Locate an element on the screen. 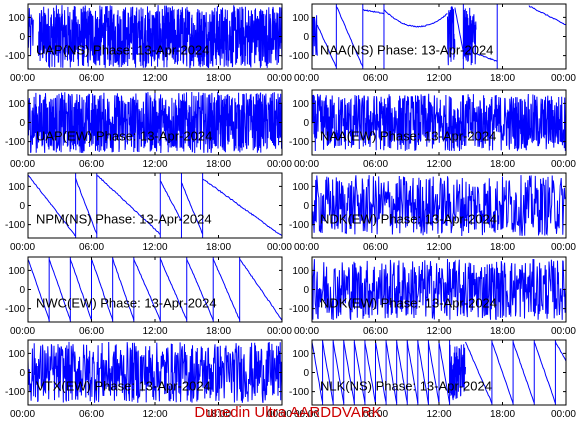 The width and height of the screenshot is (576, 432). footer-label: Dunedin Ultra AARDDVARK is located at coordinates (288, 412).